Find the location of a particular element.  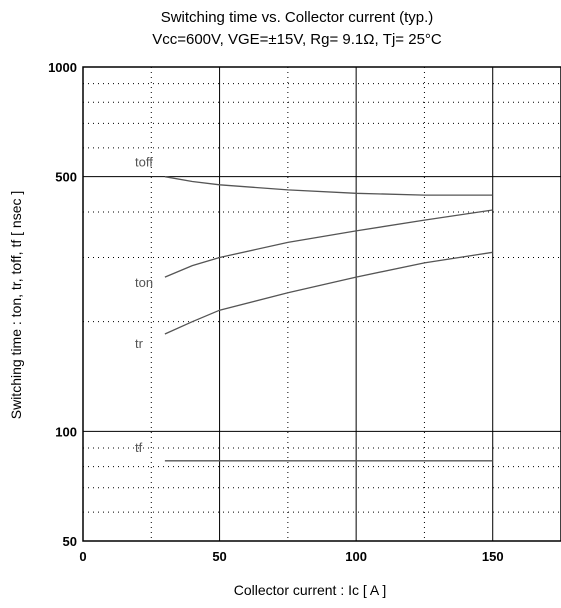

x-tick-label: 100 is located at coordinates (356, 556).